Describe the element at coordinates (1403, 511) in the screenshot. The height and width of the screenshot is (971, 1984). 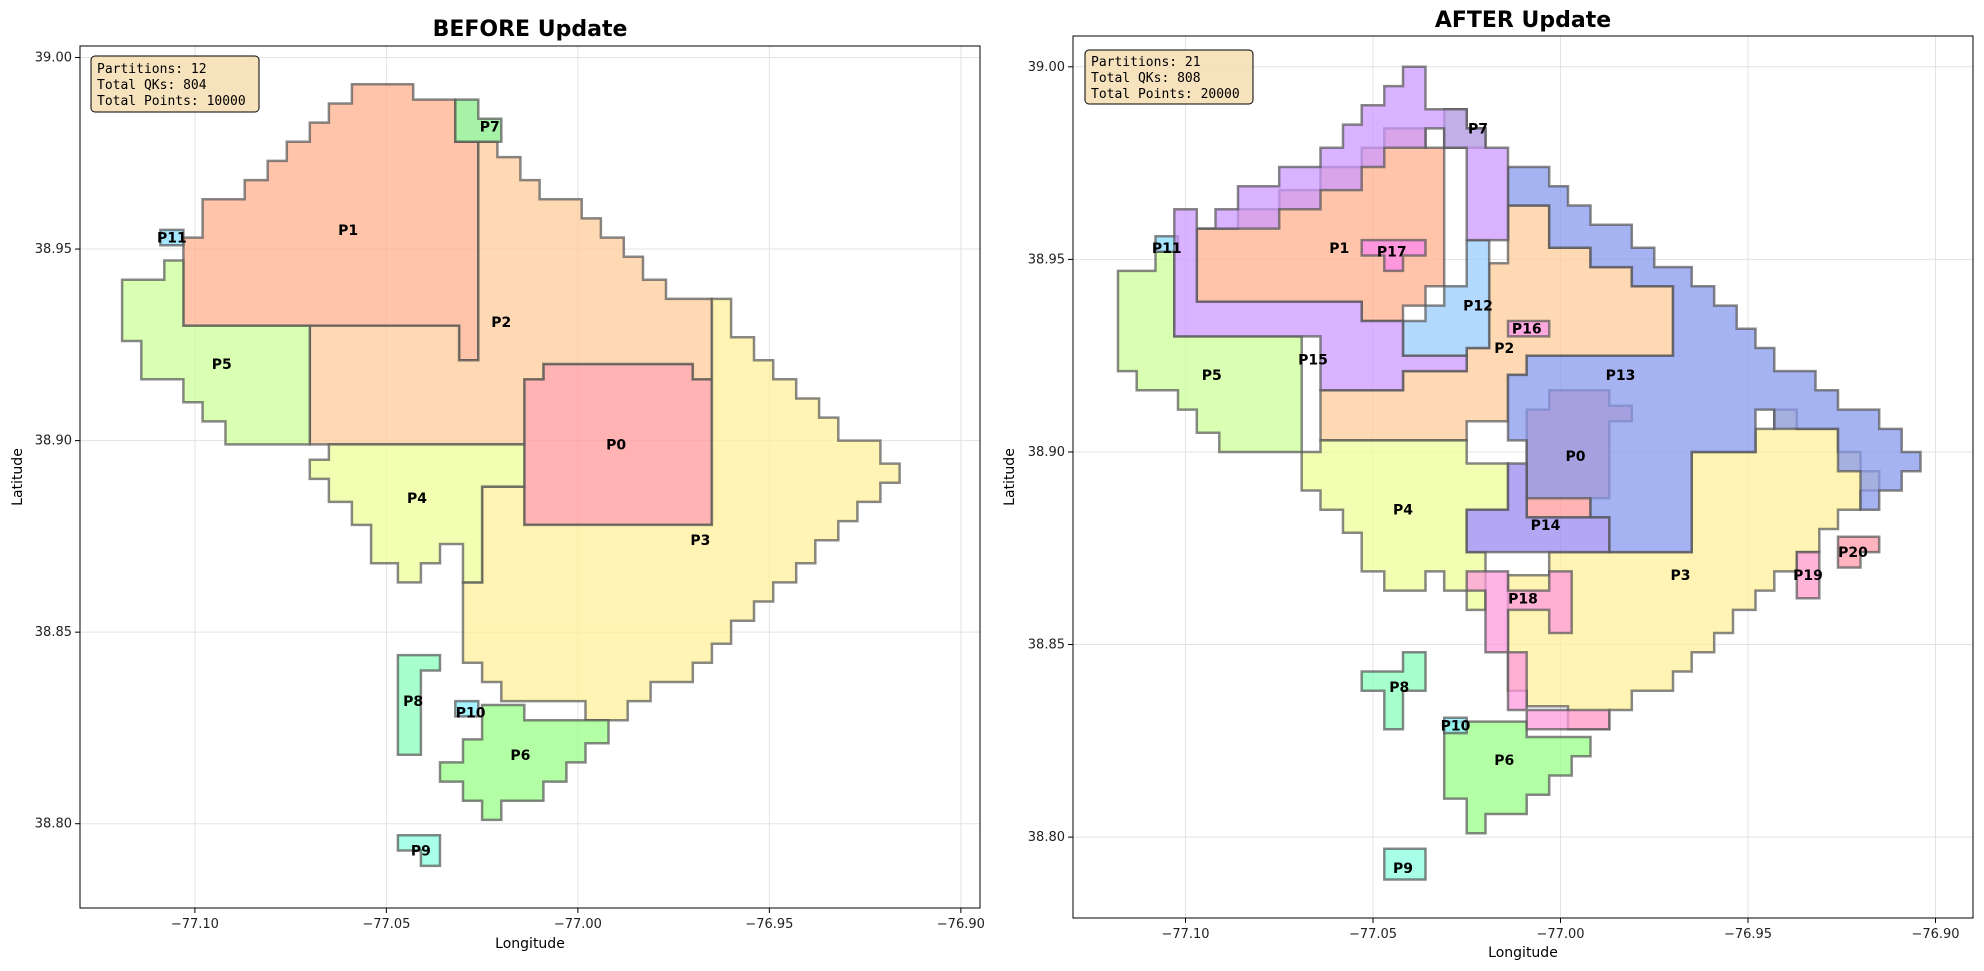
I see `partition-label-p4: P4` at that location.